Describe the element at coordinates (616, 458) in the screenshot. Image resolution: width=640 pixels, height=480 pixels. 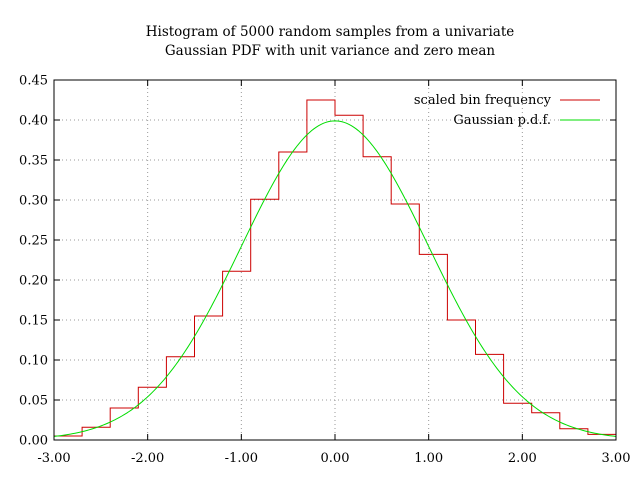
I see `x-tick-label: 3.00` at that location.